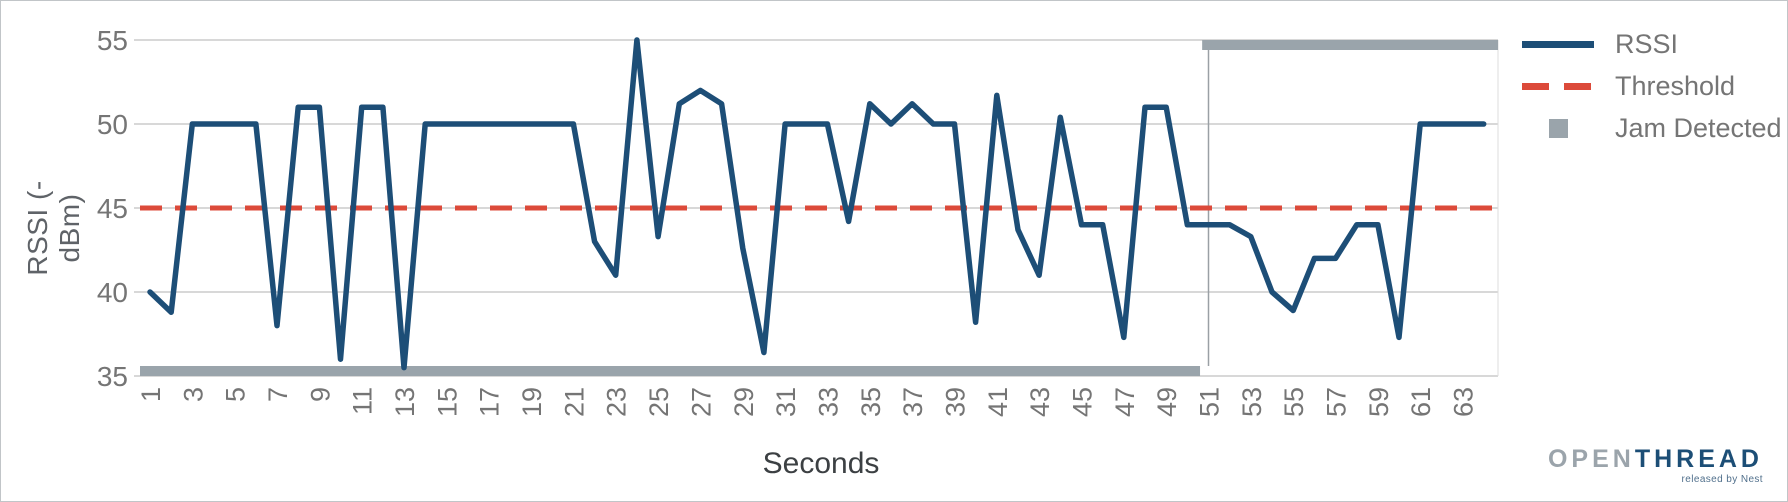 This screenshot has height=502, width=1788. I want to click on openthread-logo: OPENTHREAD released by Nest, so click(1655, 466).